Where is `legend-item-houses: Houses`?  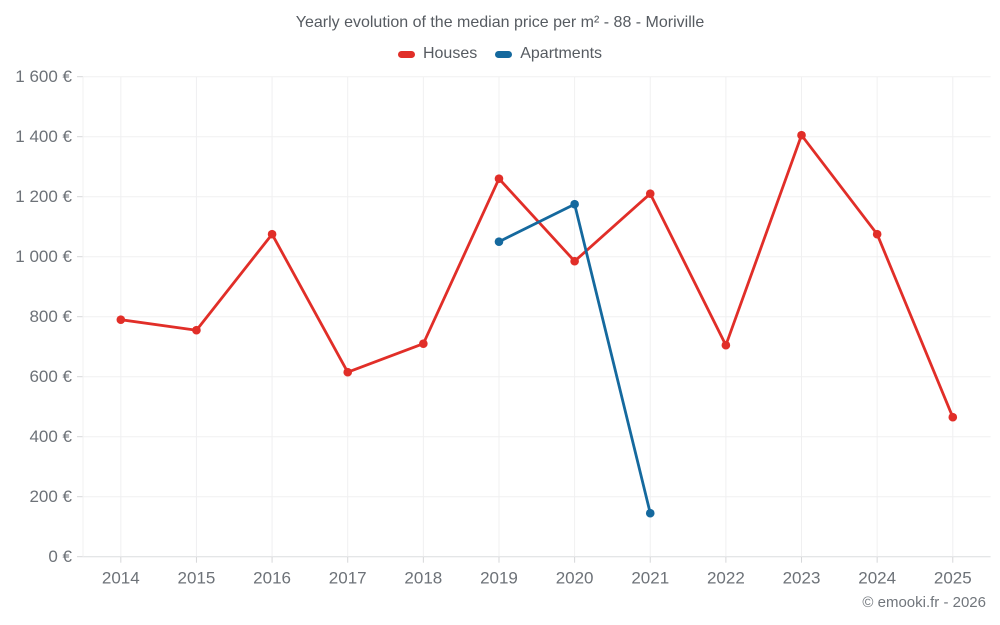 legend-item-houses: Houses is located at coordinates (437, 54).